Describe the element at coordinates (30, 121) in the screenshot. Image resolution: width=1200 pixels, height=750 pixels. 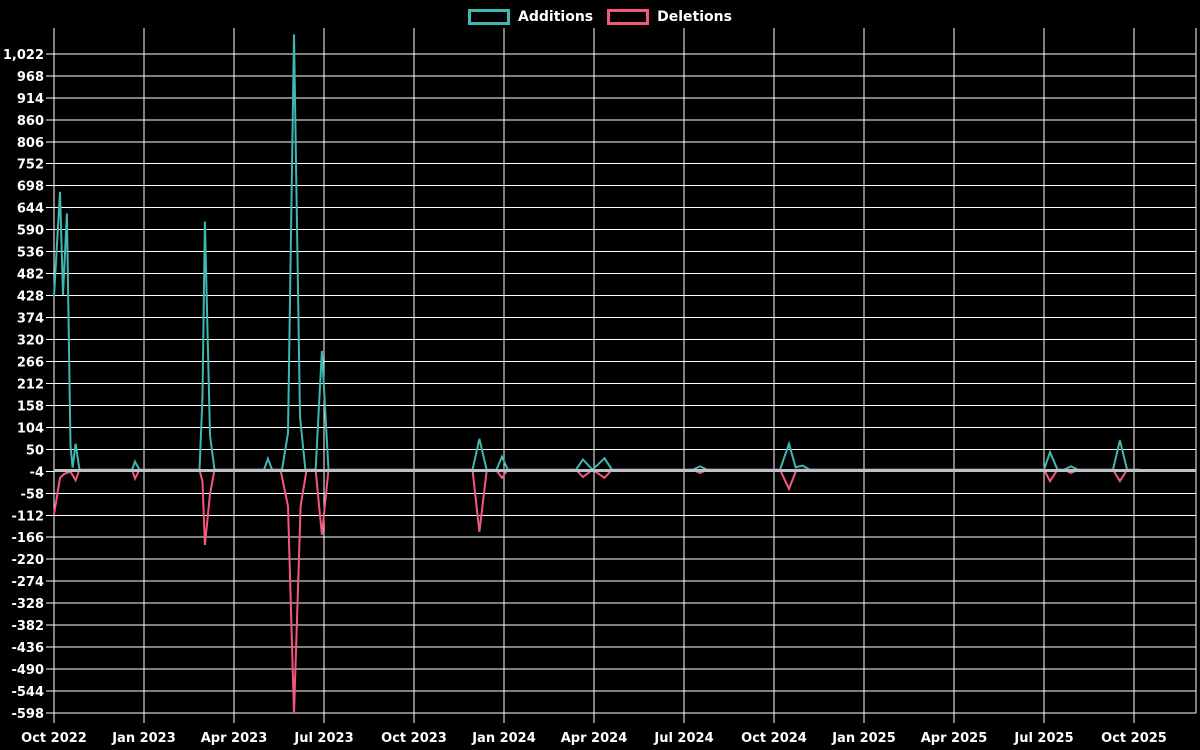
I see `y-tick-label: 860` at that location.